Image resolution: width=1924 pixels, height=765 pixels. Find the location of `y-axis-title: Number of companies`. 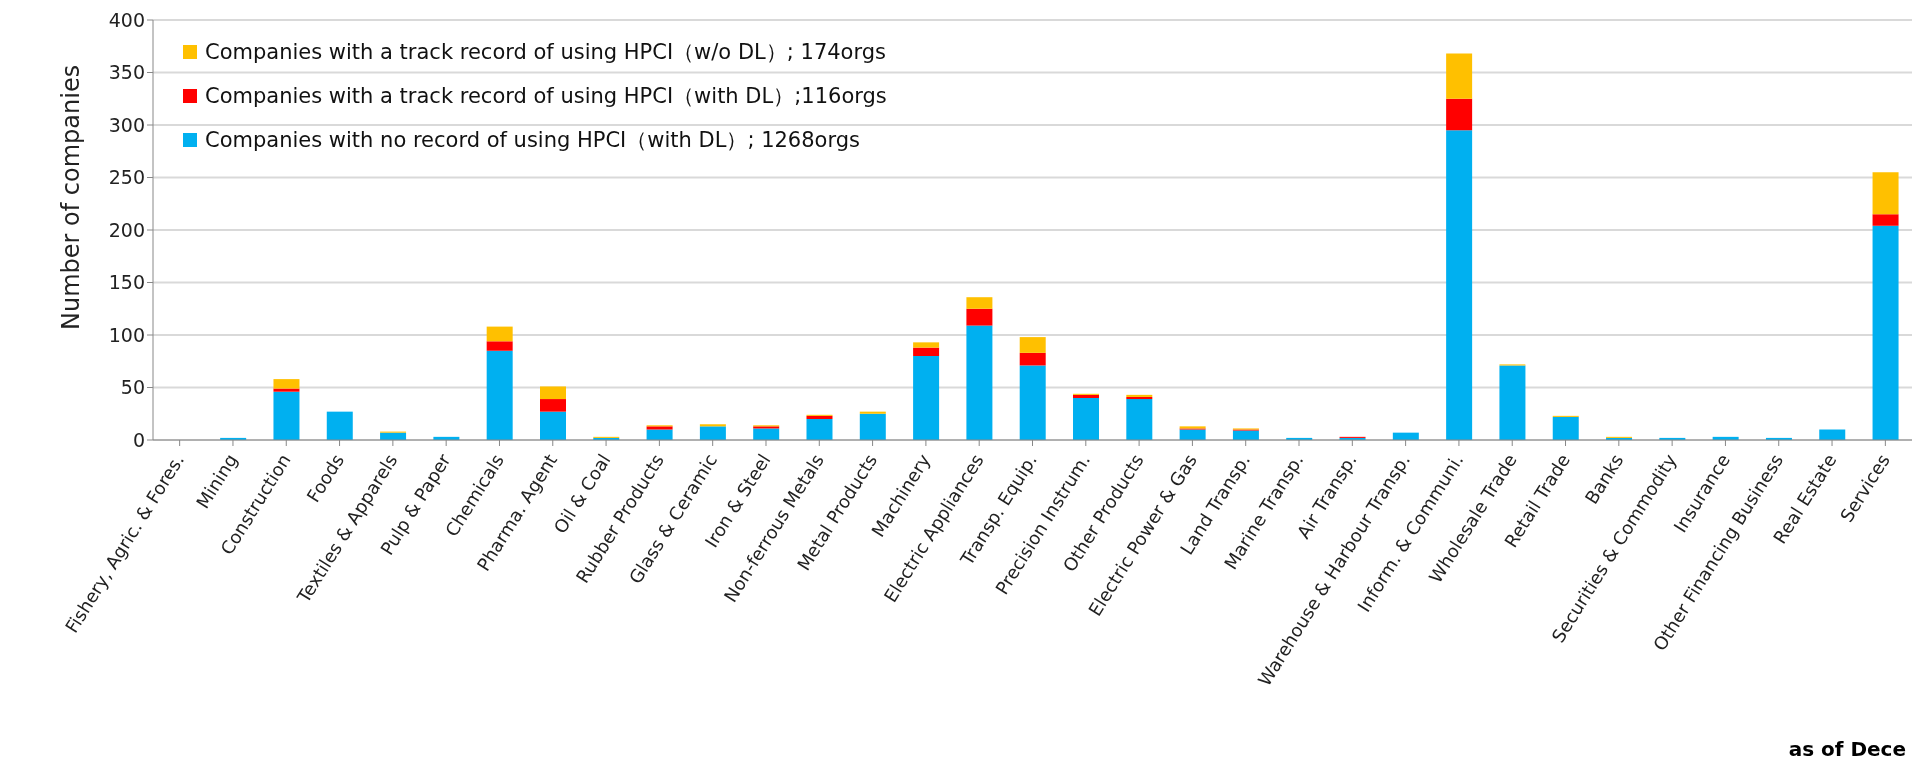

y-axis-title: Number of companies is located at coordinates (70, 197).